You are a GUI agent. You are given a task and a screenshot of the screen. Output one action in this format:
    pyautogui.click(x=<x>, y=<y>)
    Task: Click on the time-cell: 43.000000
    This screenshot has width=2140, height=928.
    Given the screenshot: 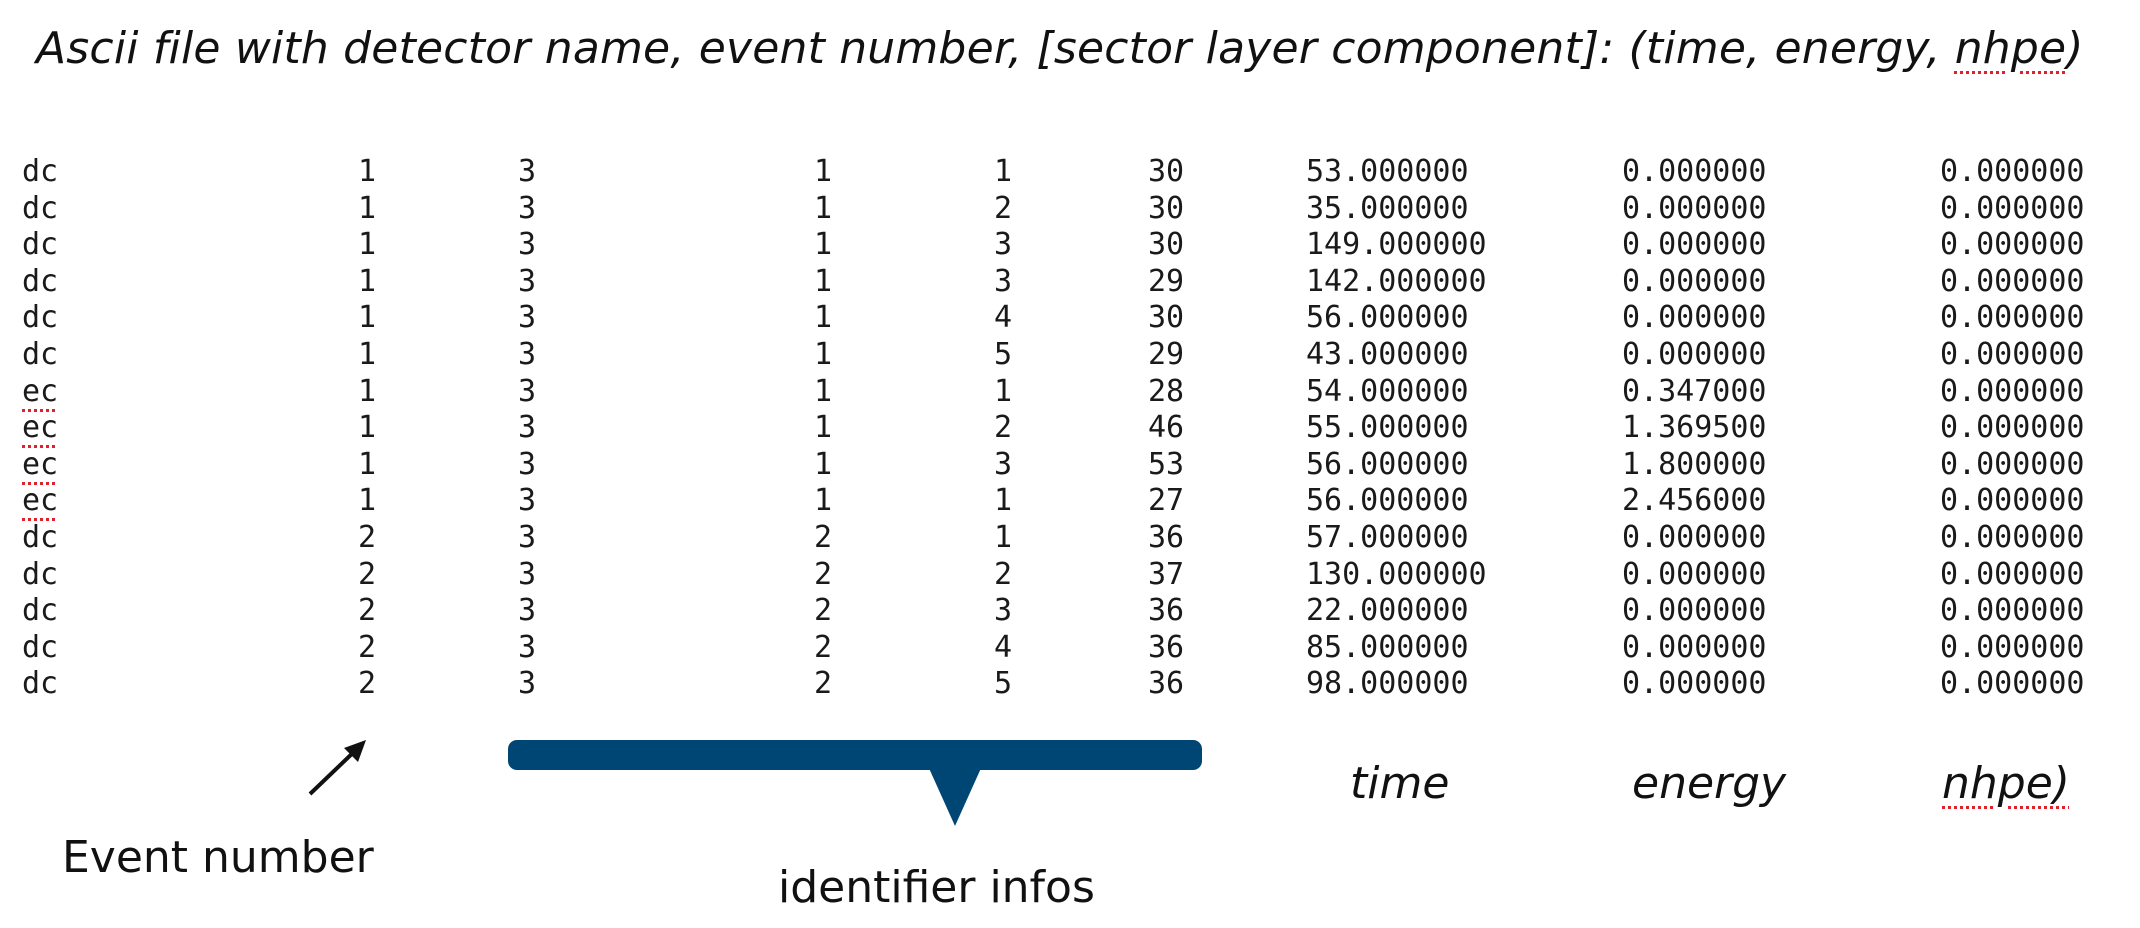 What is the action you would take?
    pyautogui.click(x=1387, y=354)
    